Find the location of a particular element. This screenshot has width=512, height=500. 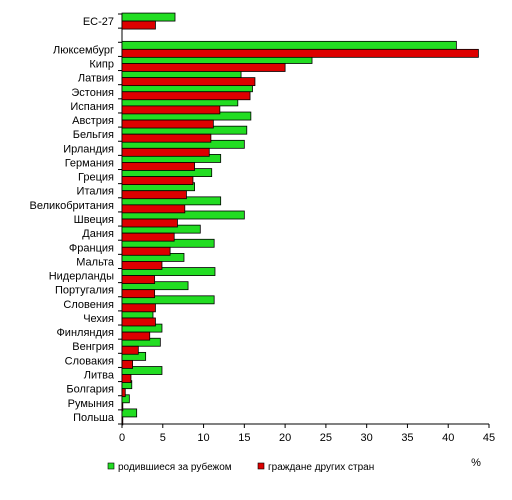

category-label: Венгрия is located at coordinates (93, 347).